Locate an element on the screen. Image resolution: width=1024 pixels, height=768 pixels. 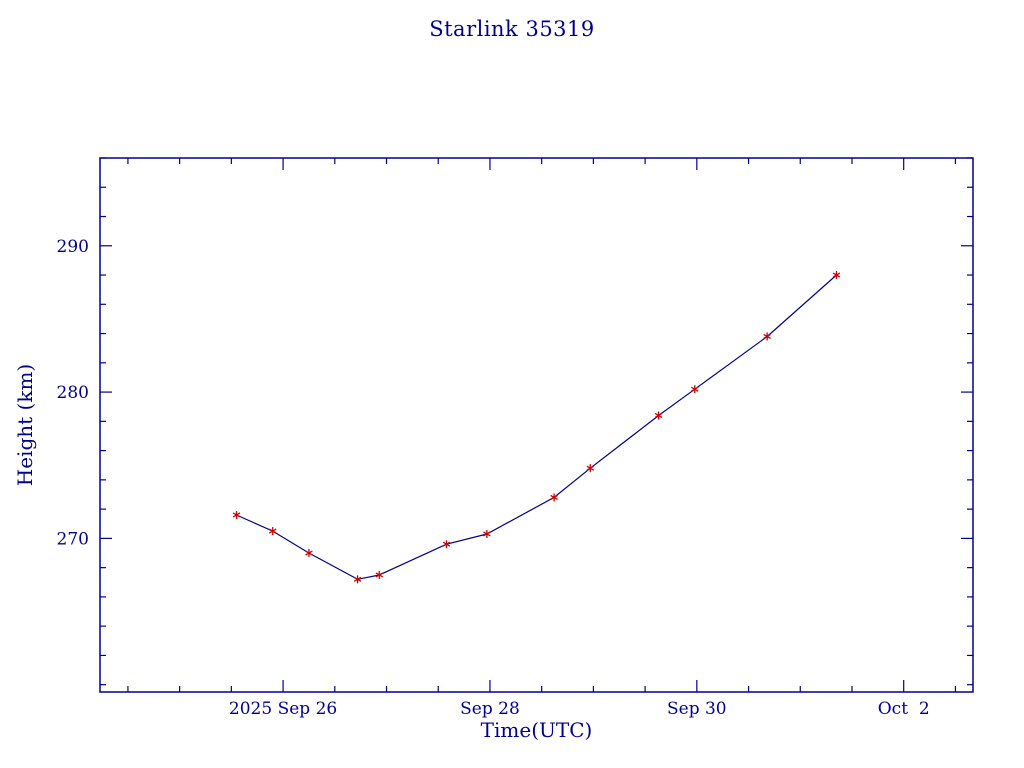
x-tick-label: Oct 2 is located at coordinates (904, 709).